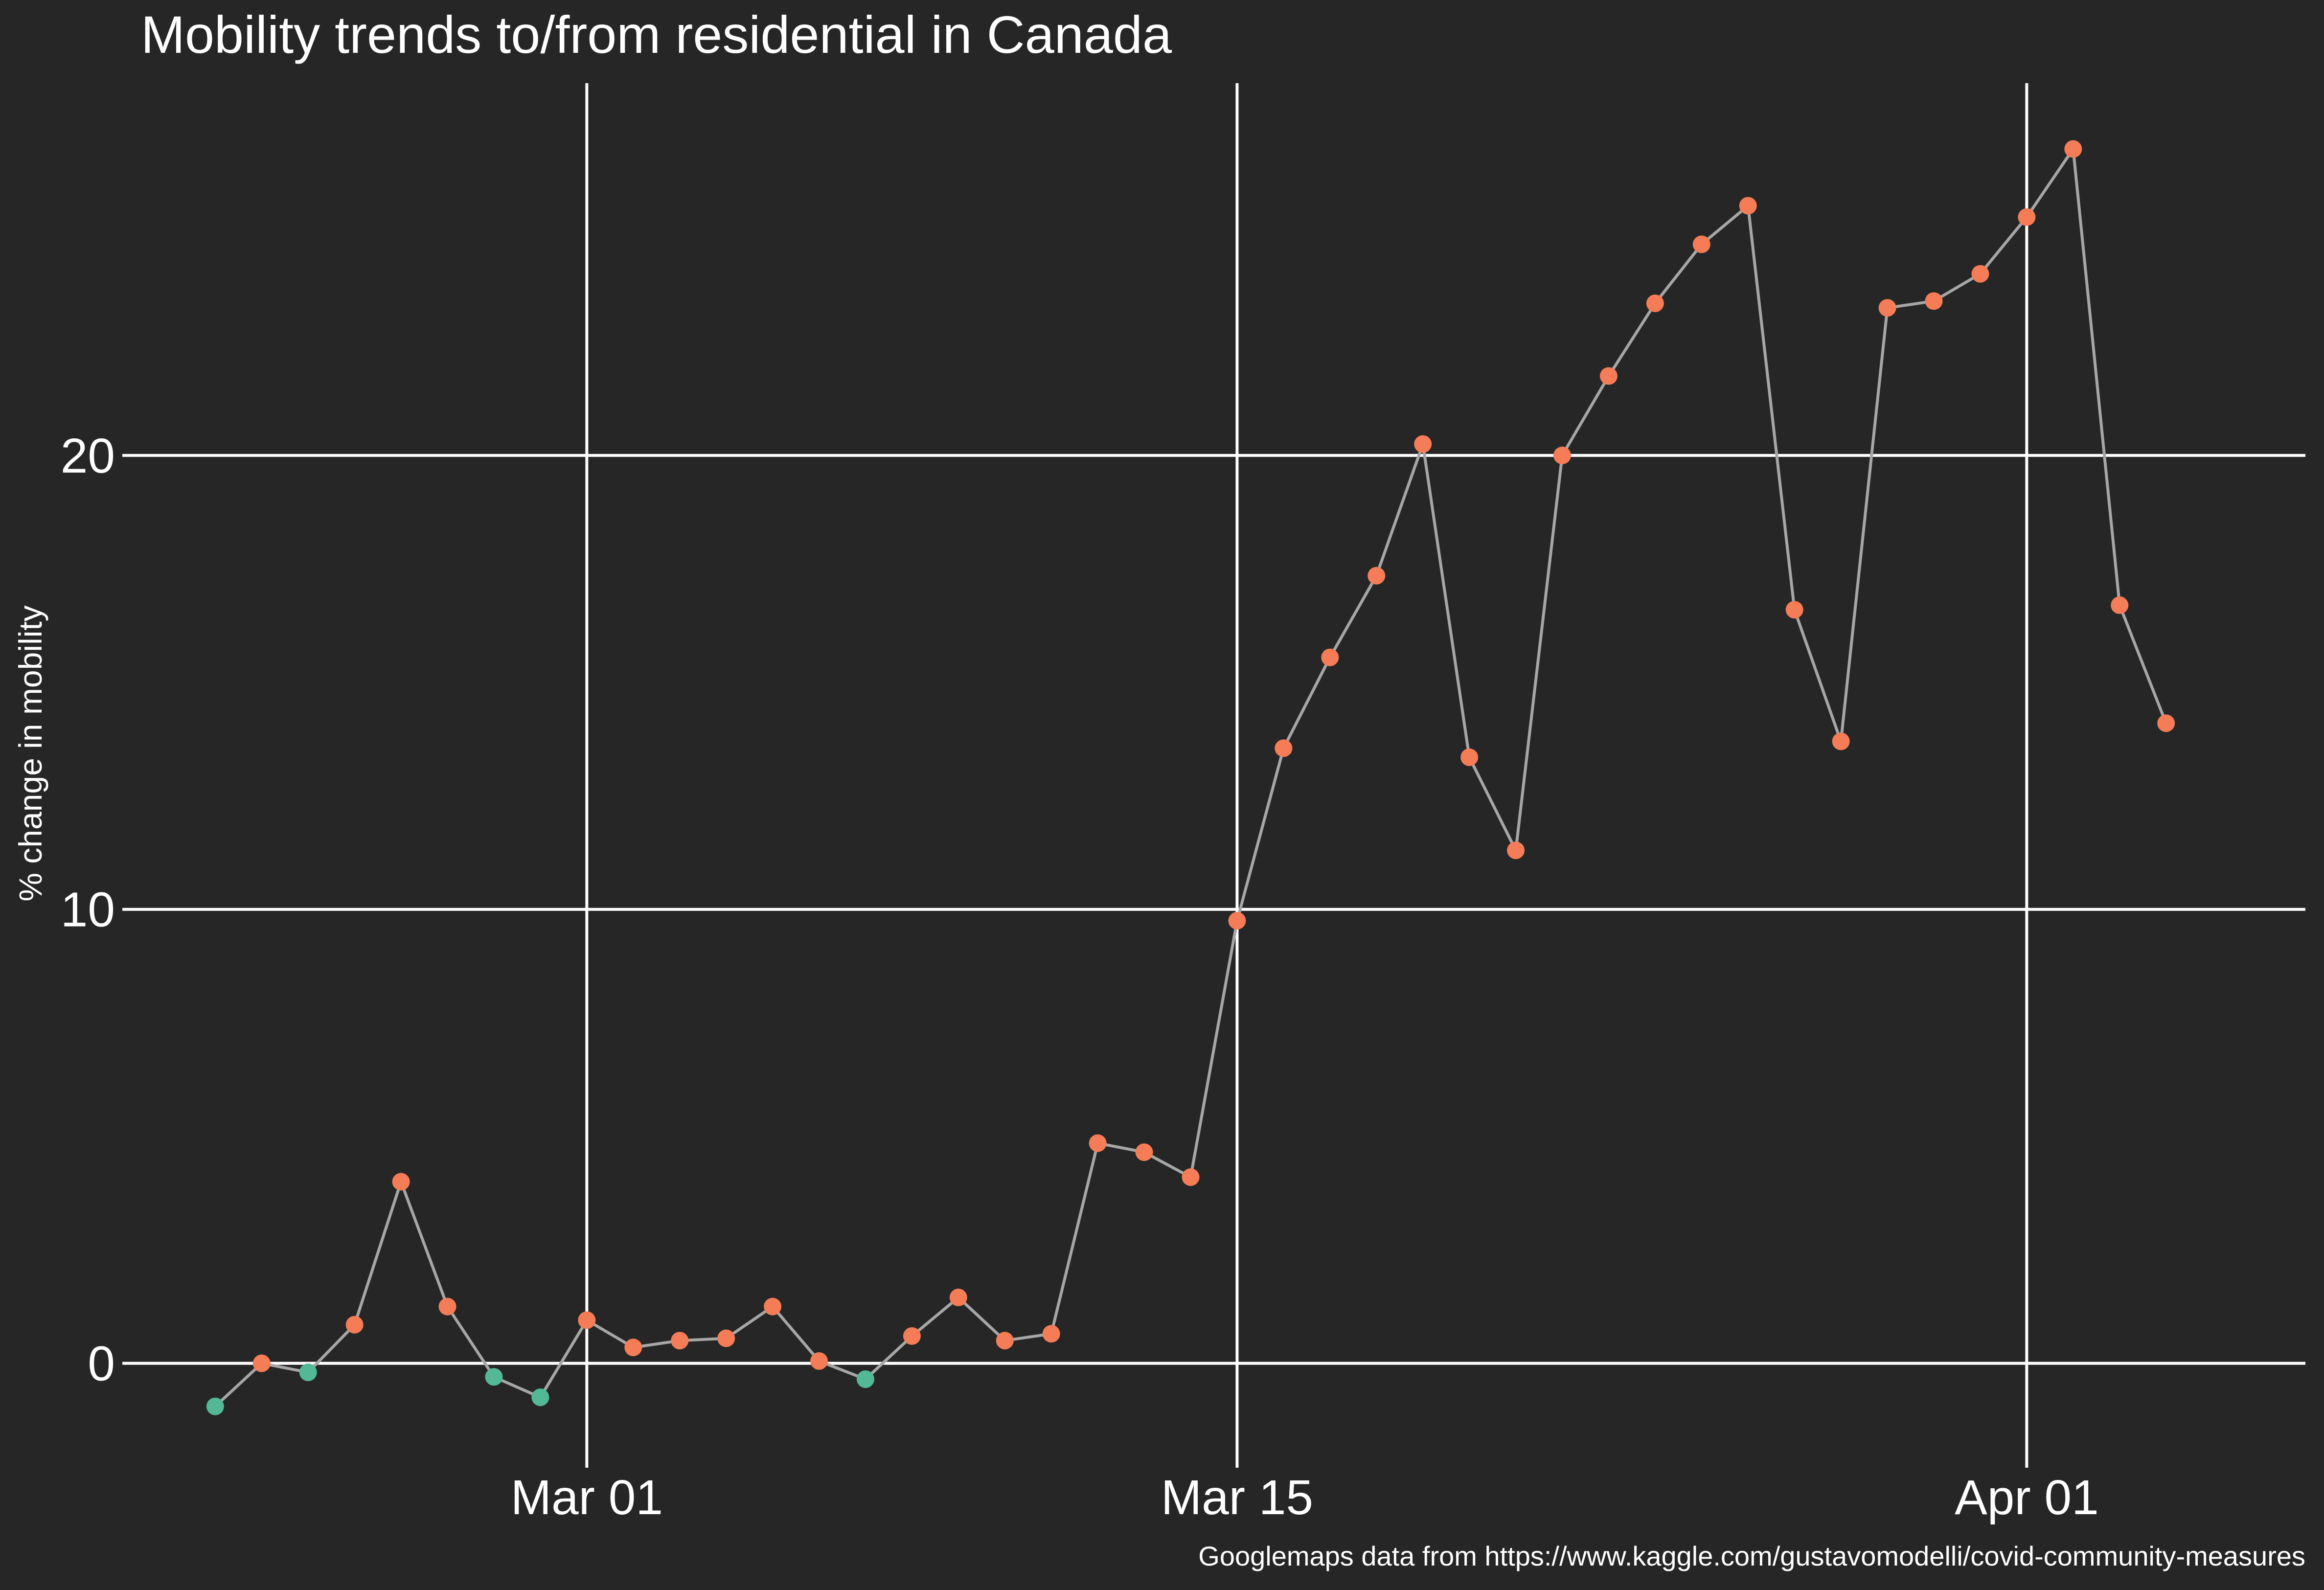 Image resolution: width=2324 pixels, height=1590 pixels. I want to click on x-tick-label: Apr 01, so click(2027, 1498).